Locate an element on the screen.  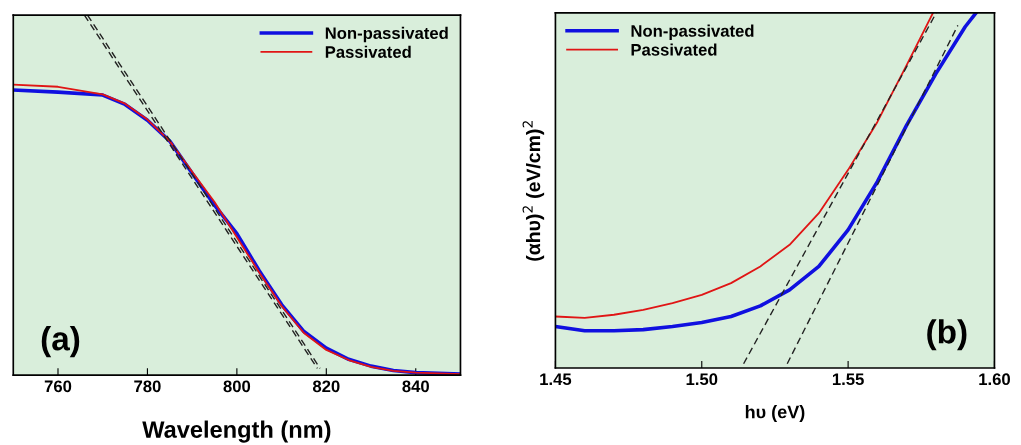
x-axis-title: hυ (eV) is located at coordinates (775, 413).